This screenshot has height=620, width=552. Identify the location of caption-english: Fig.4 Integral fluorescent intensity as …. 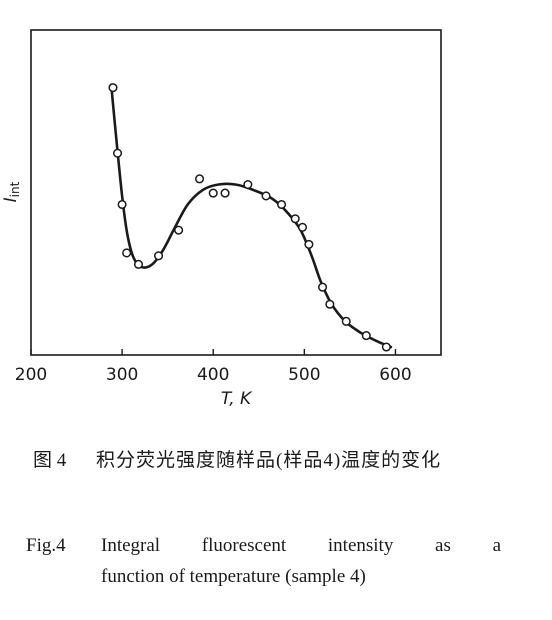
(276, 565).